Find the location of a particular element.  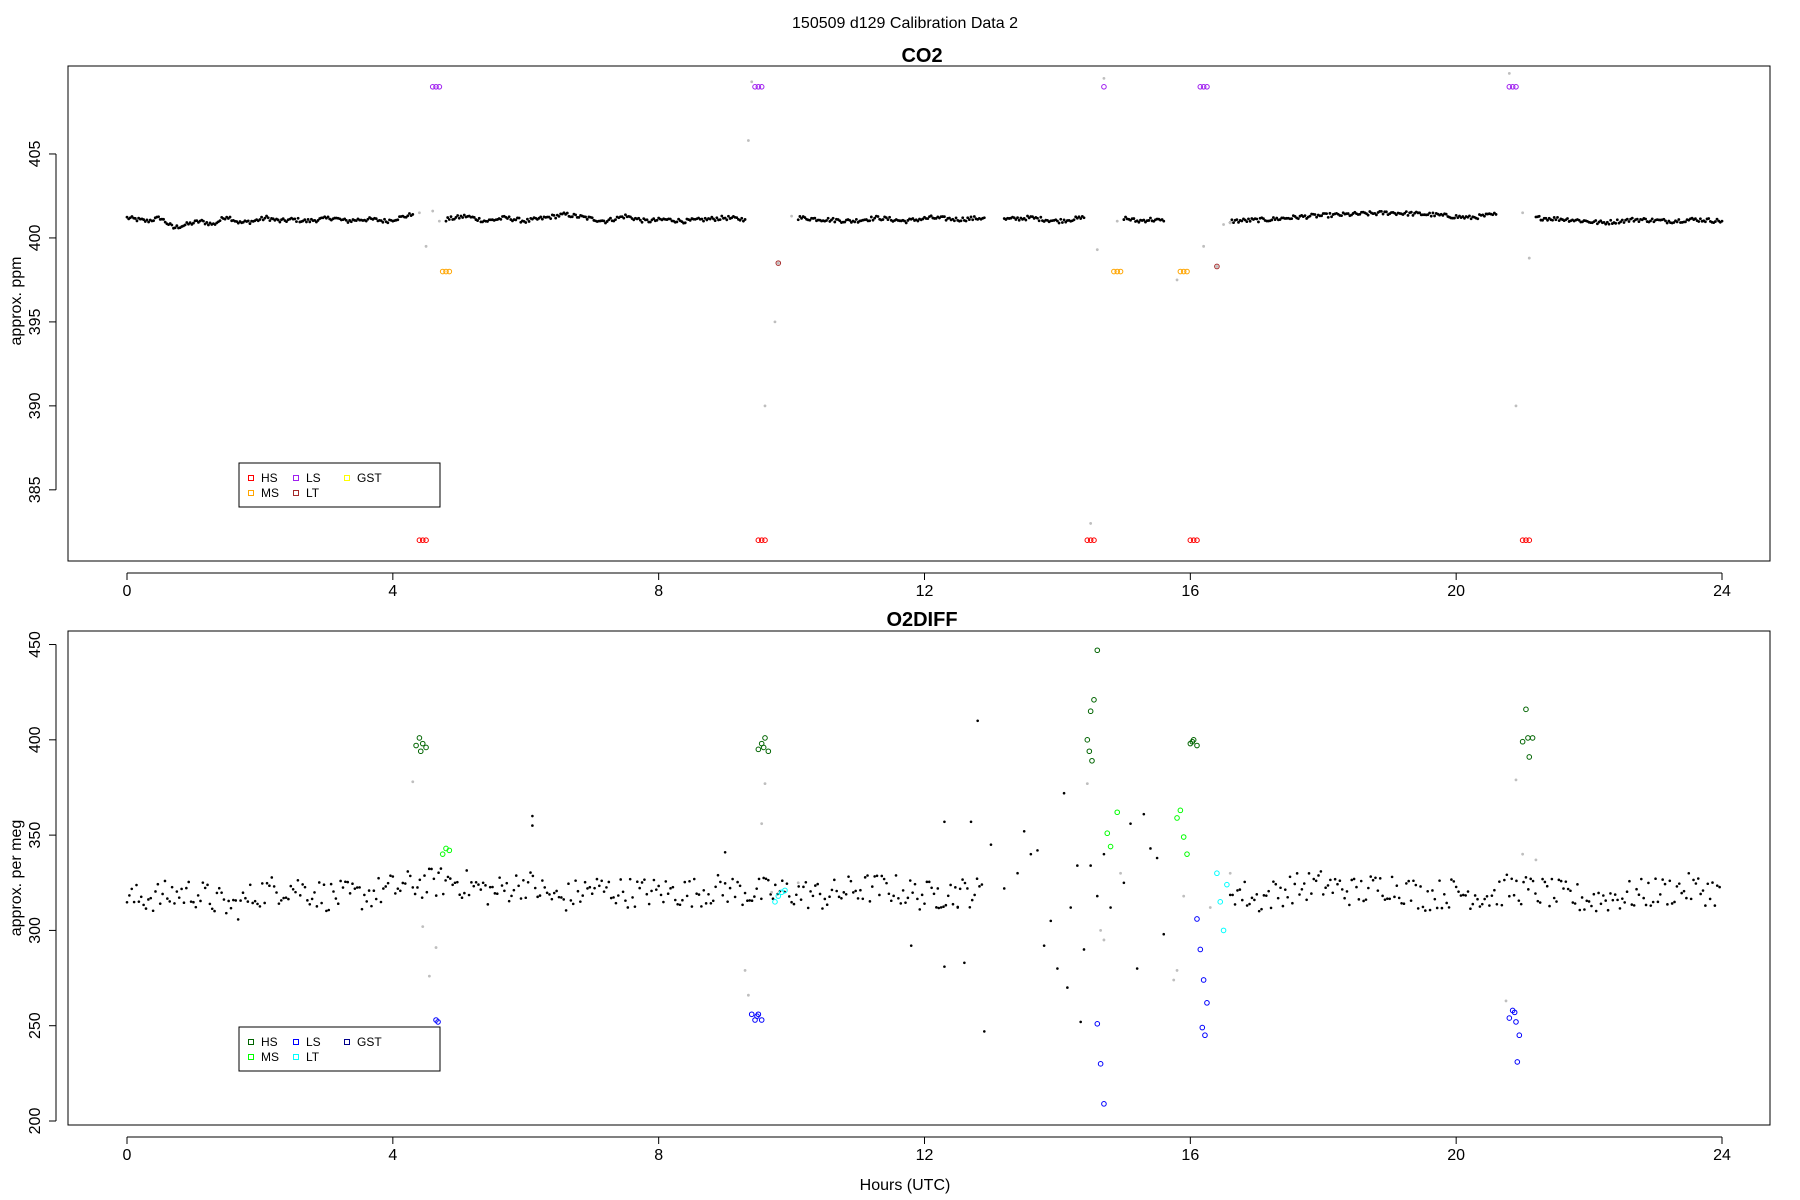

o2diff-x-tick-label: 24 is located at coordinates (1722, 1155).